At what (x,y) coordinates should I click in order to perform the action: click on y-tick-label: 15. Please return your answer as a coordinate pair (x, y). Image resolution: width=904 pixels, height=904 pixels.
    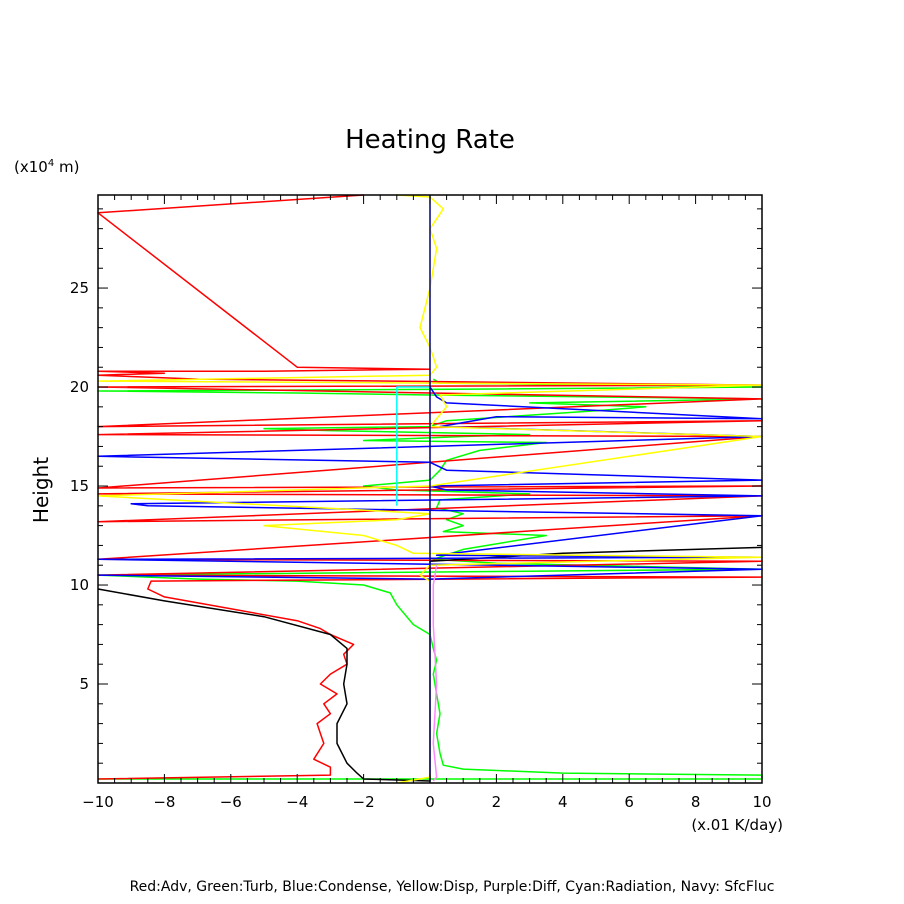
    Looking at the image, I should click on (79, 486).